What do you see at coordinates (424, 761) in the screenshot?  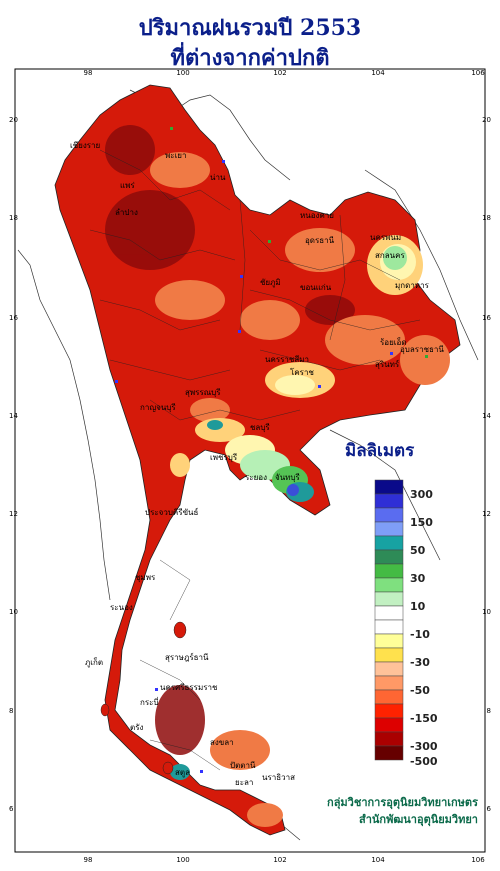 I see `legend-label: -500` at bounding box center [424, 761].